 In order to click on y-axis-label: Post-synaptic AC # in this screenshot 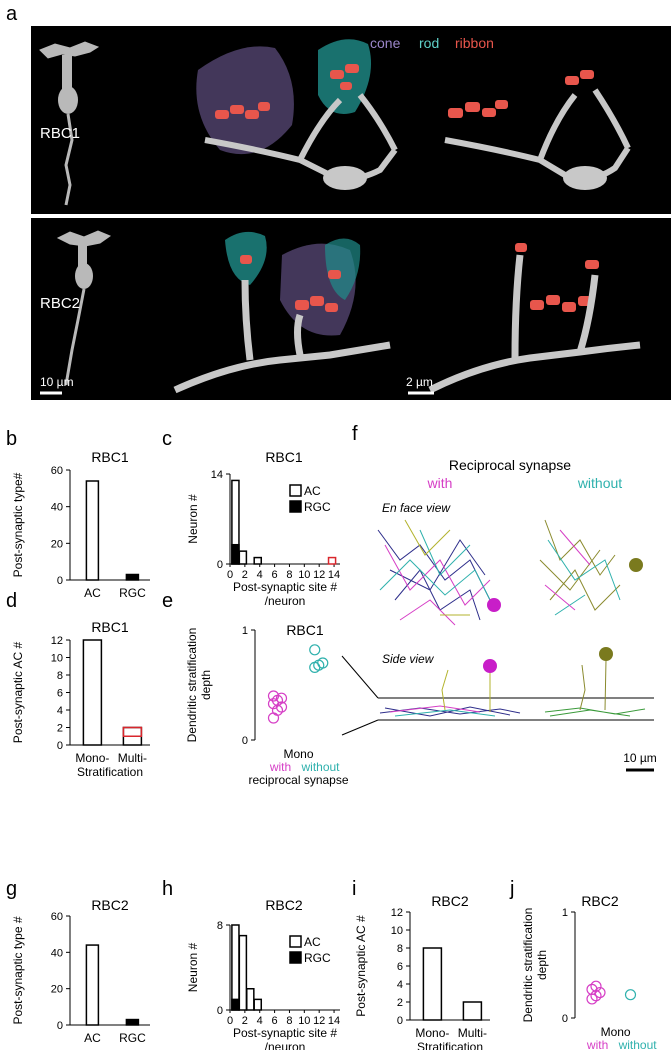, I will do `click(18, 692)`.